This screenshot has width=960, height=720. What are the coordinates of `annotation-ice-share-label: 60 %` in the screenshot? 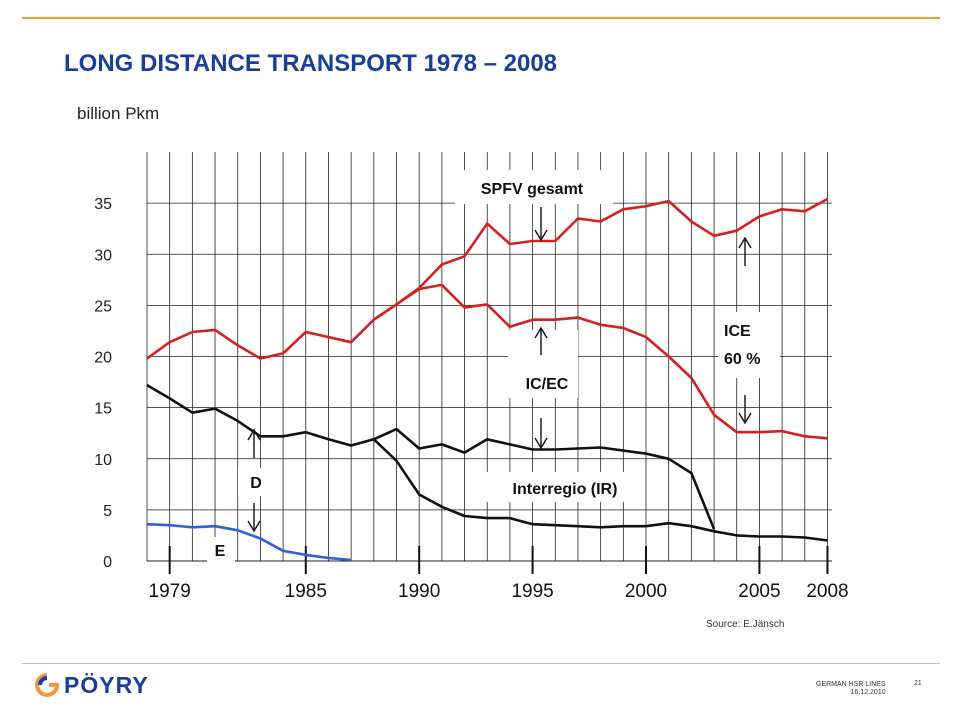 It's located at (742, 359).